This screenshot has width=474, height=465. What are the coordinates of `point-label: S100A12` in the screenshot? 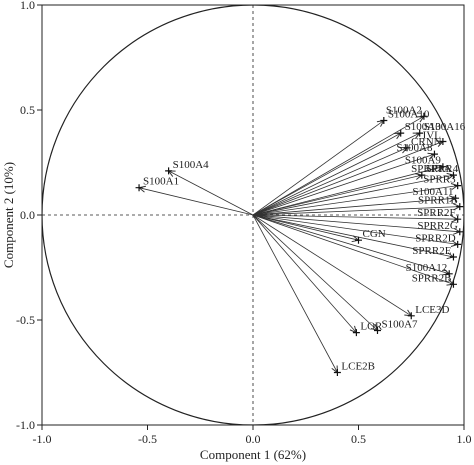 It's located at (427, 268).